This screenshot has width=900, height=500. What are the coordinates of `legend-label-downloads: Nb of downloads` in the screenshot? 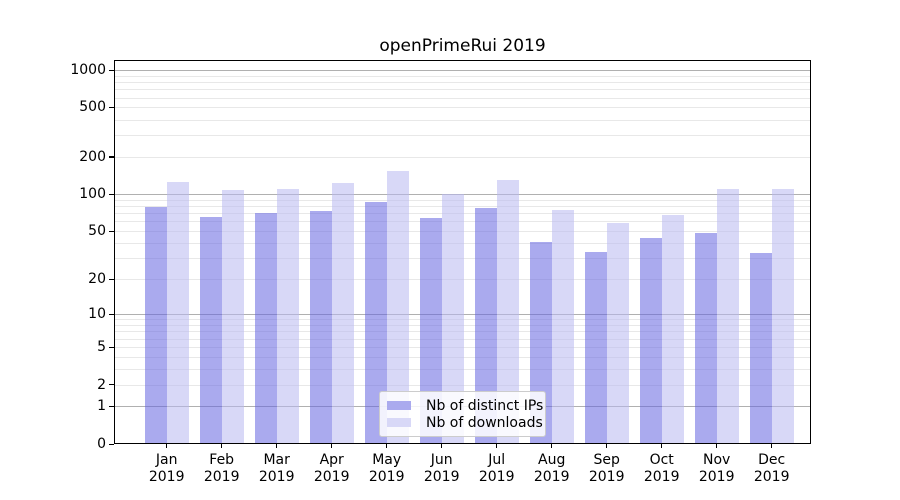 It's located at (484, 422).